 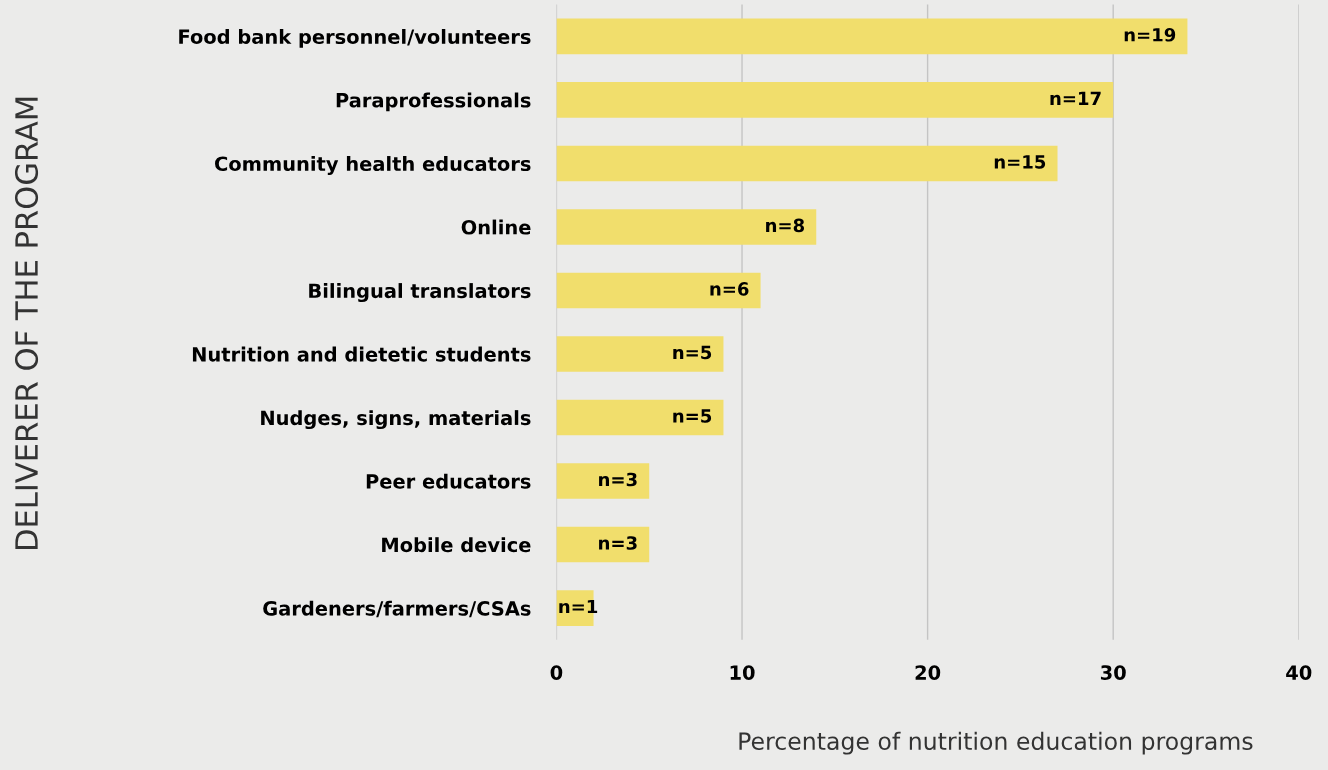 What do you see at coordinates (1150, 34) in the screenshot?
I see `annotation: n=19` at bounding box center [1150, 34].